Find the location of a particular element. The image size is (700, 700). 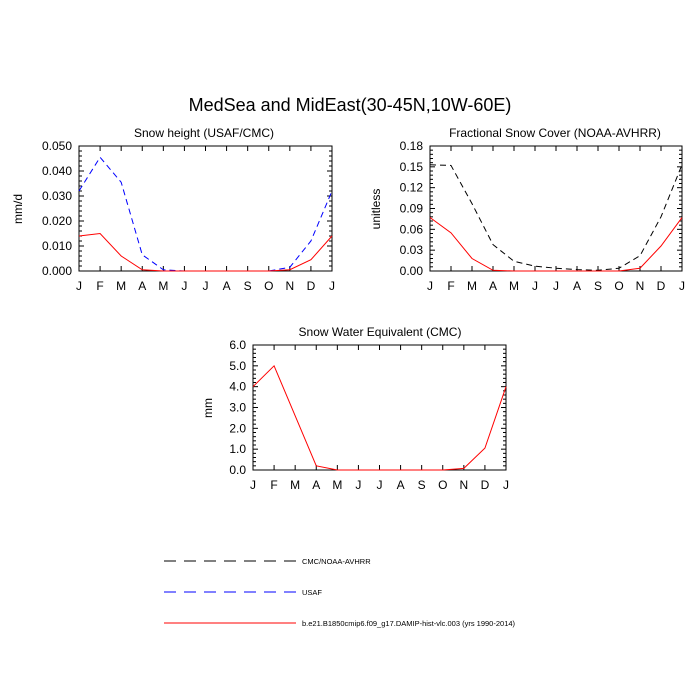

x-tick-label-snow-water-equivalent-3: A is located at coordinates (316, 485).